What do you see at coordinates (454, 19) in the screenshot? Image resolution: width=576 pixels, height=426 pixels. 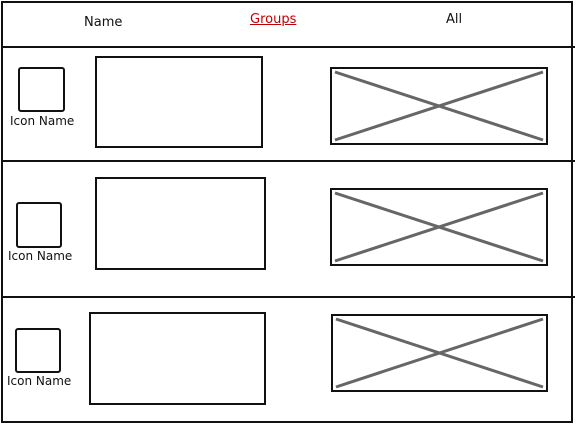 I see `tab-all: All` at bounding box center [454, 19].